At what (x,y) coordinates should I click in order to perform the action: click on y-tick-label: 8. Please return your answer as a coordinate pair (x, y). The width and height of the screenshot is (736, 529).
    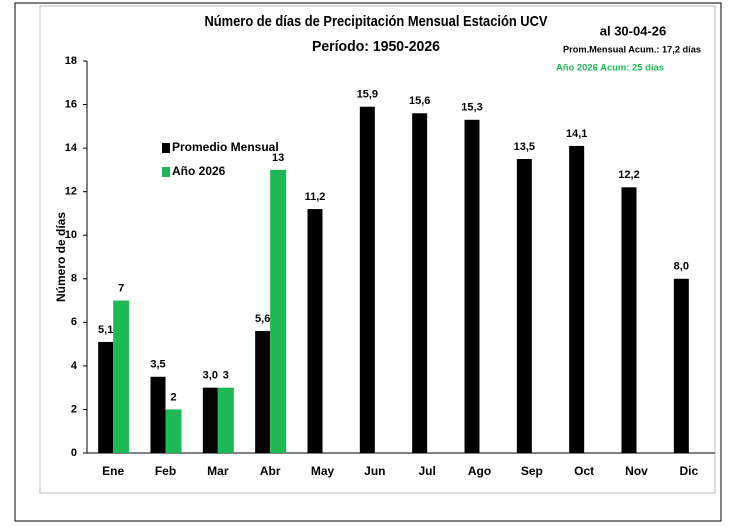
    Looking at the image, I should click on (74, 279).